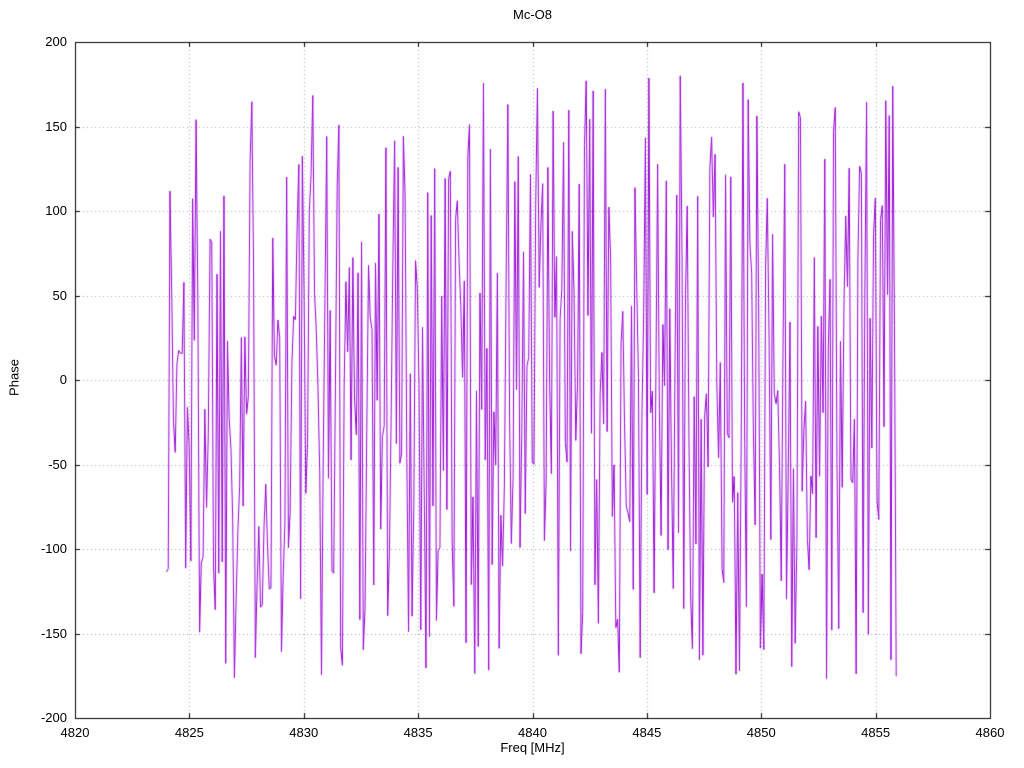  Describe the element at coordinates (75, 732) in the screenshot. I see `x-tick-label: 4820` at that location.